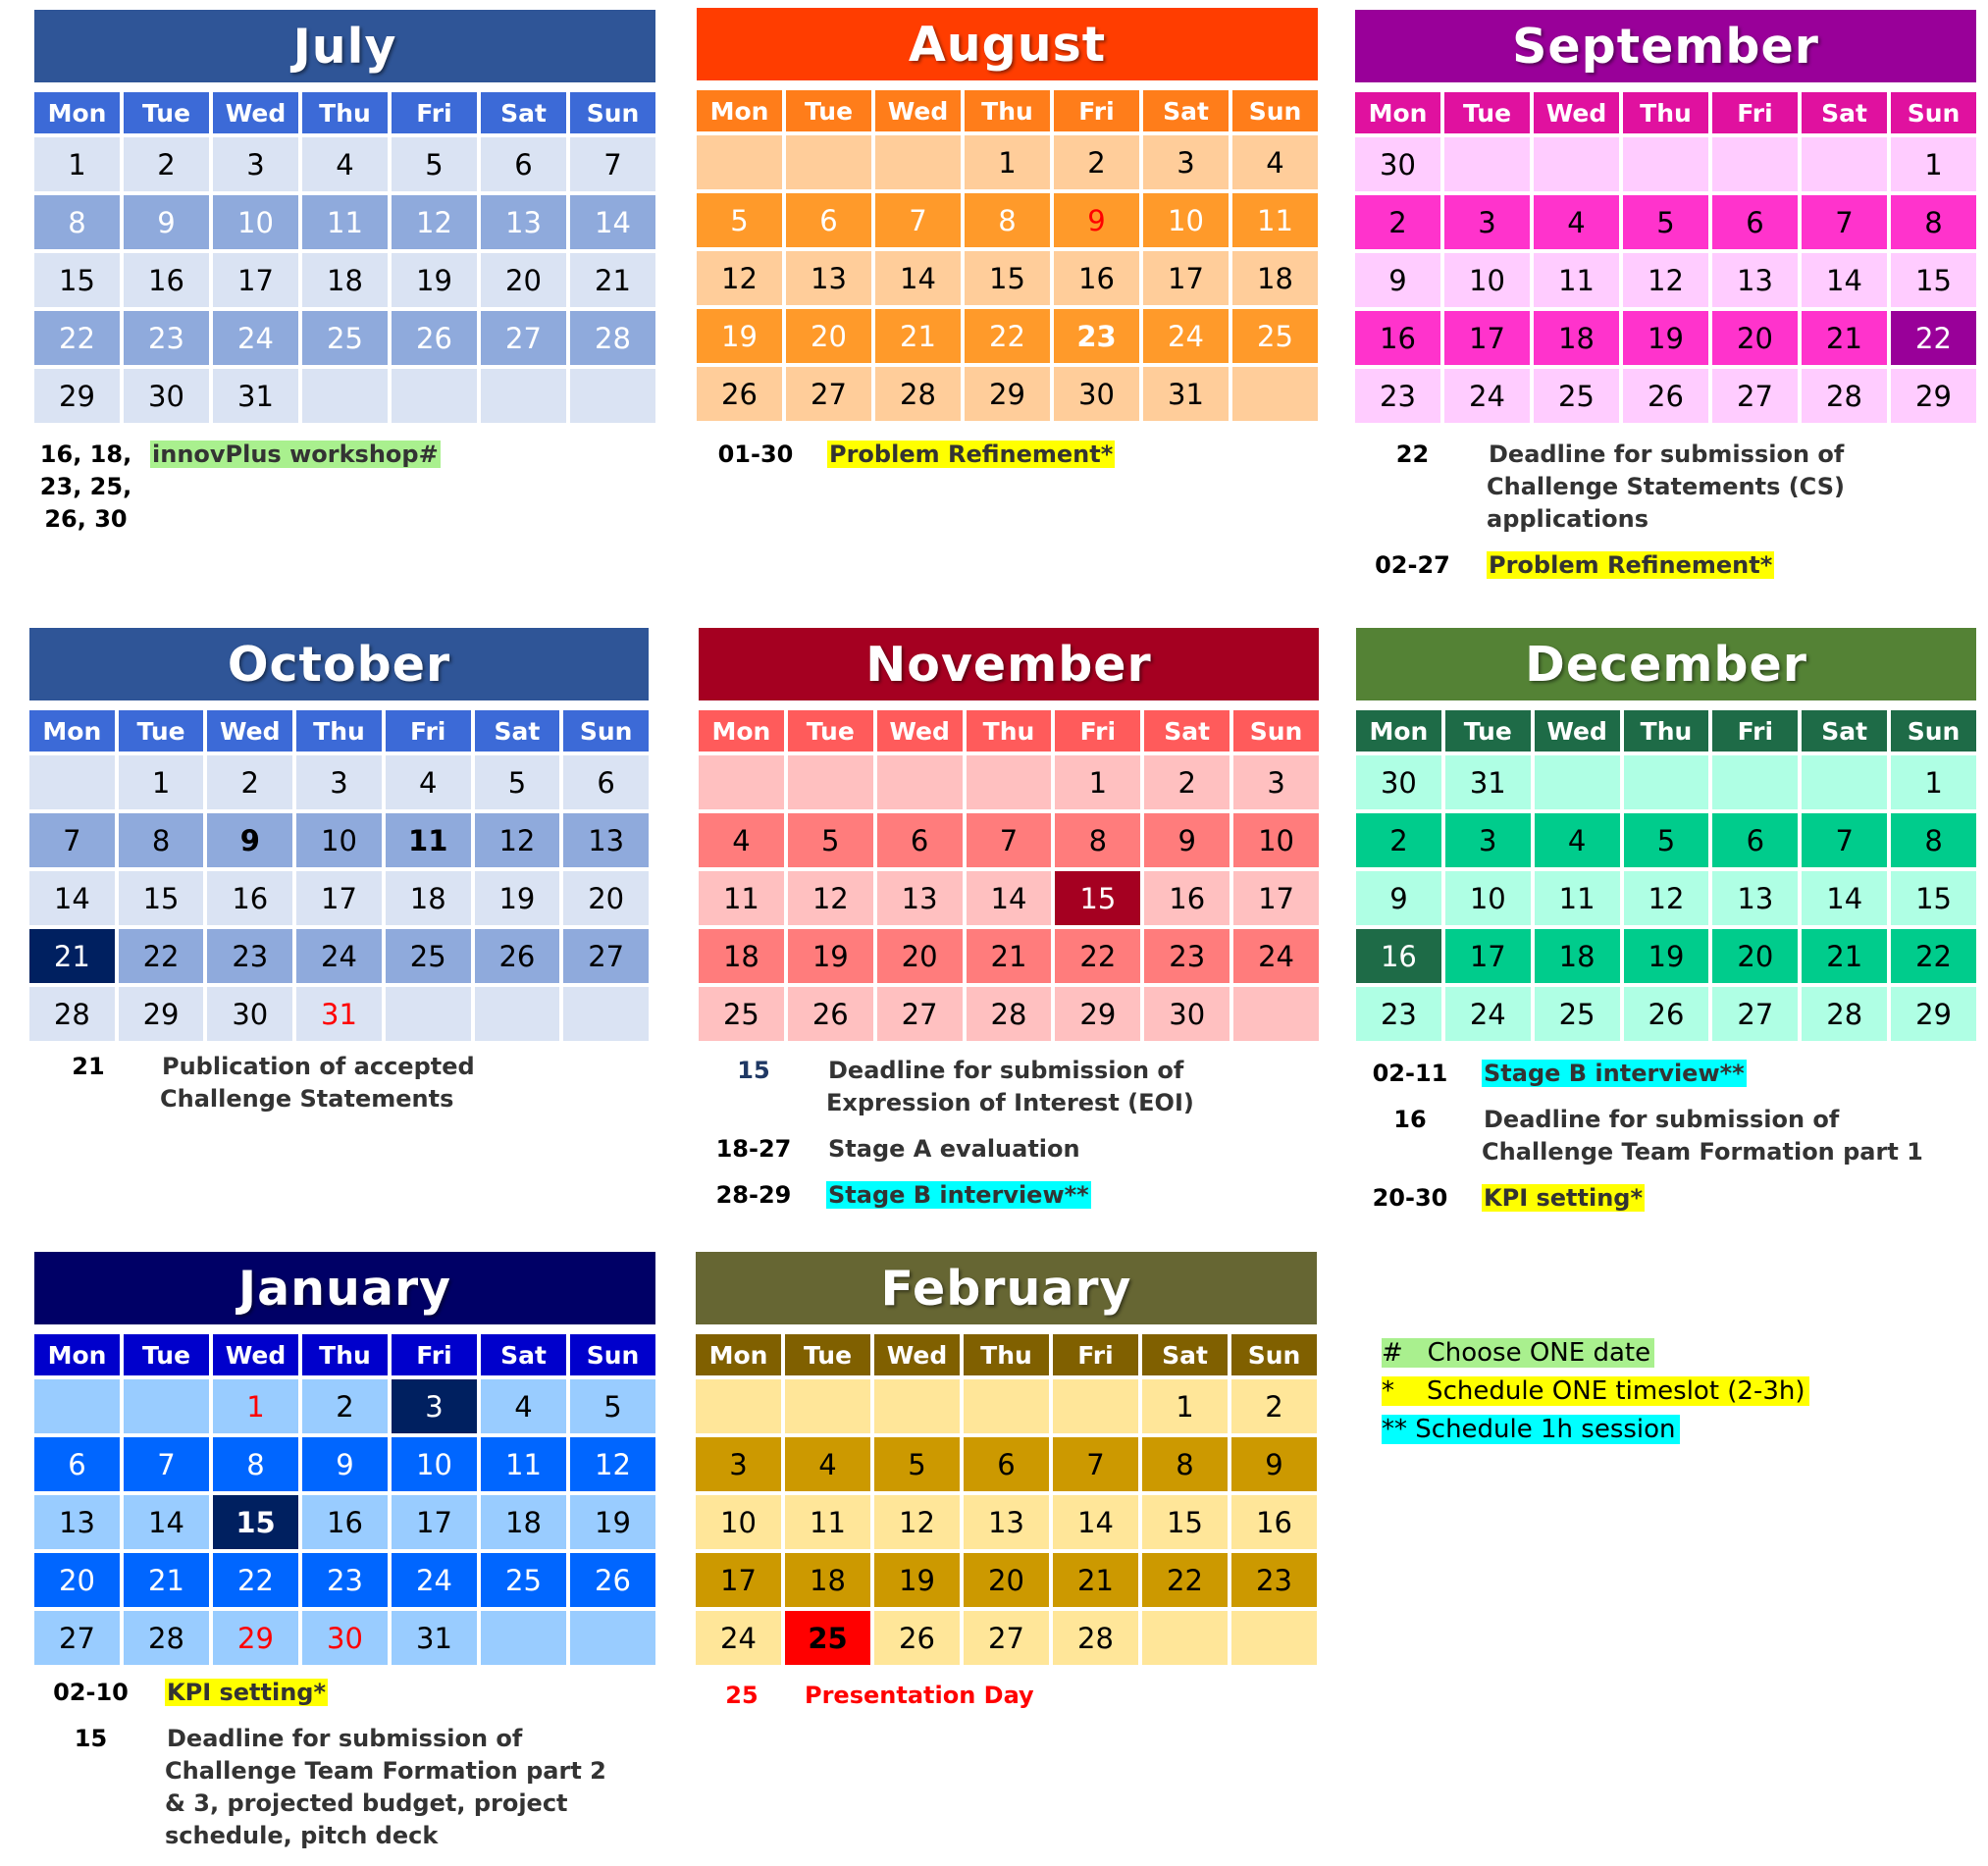 This screenshot has height=1866, width=1988. What do you see at coordinates (827, 1638) in the screenshot?
I see `day-cell: 25` at bounding box center [827, 1638].